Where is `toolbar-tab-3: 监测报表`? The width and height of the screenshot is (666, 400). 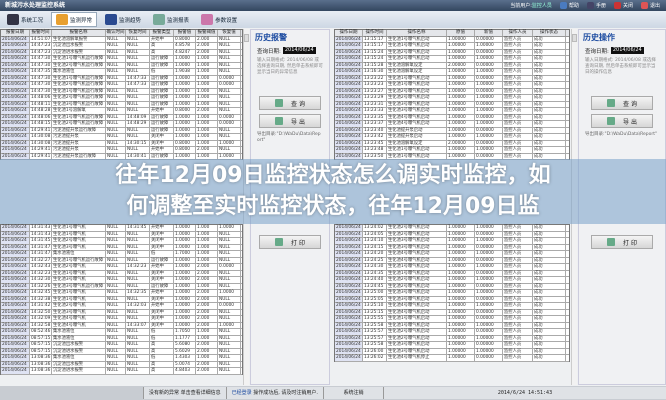
toolbar-tab-3: 监测报表 is located at coordinates (171, 19).